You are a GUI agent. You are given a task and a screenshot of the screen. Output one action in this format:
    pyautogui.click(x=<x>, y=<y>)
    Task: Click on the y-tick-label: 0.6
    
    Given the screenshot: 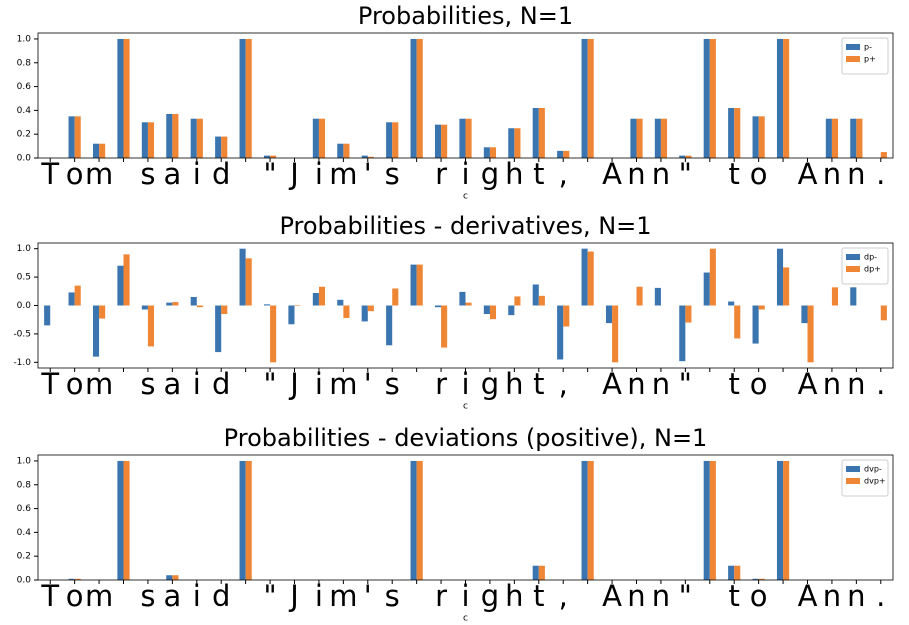 What is the action you would take?
    pyautogui.click(x=24, y=509)
    